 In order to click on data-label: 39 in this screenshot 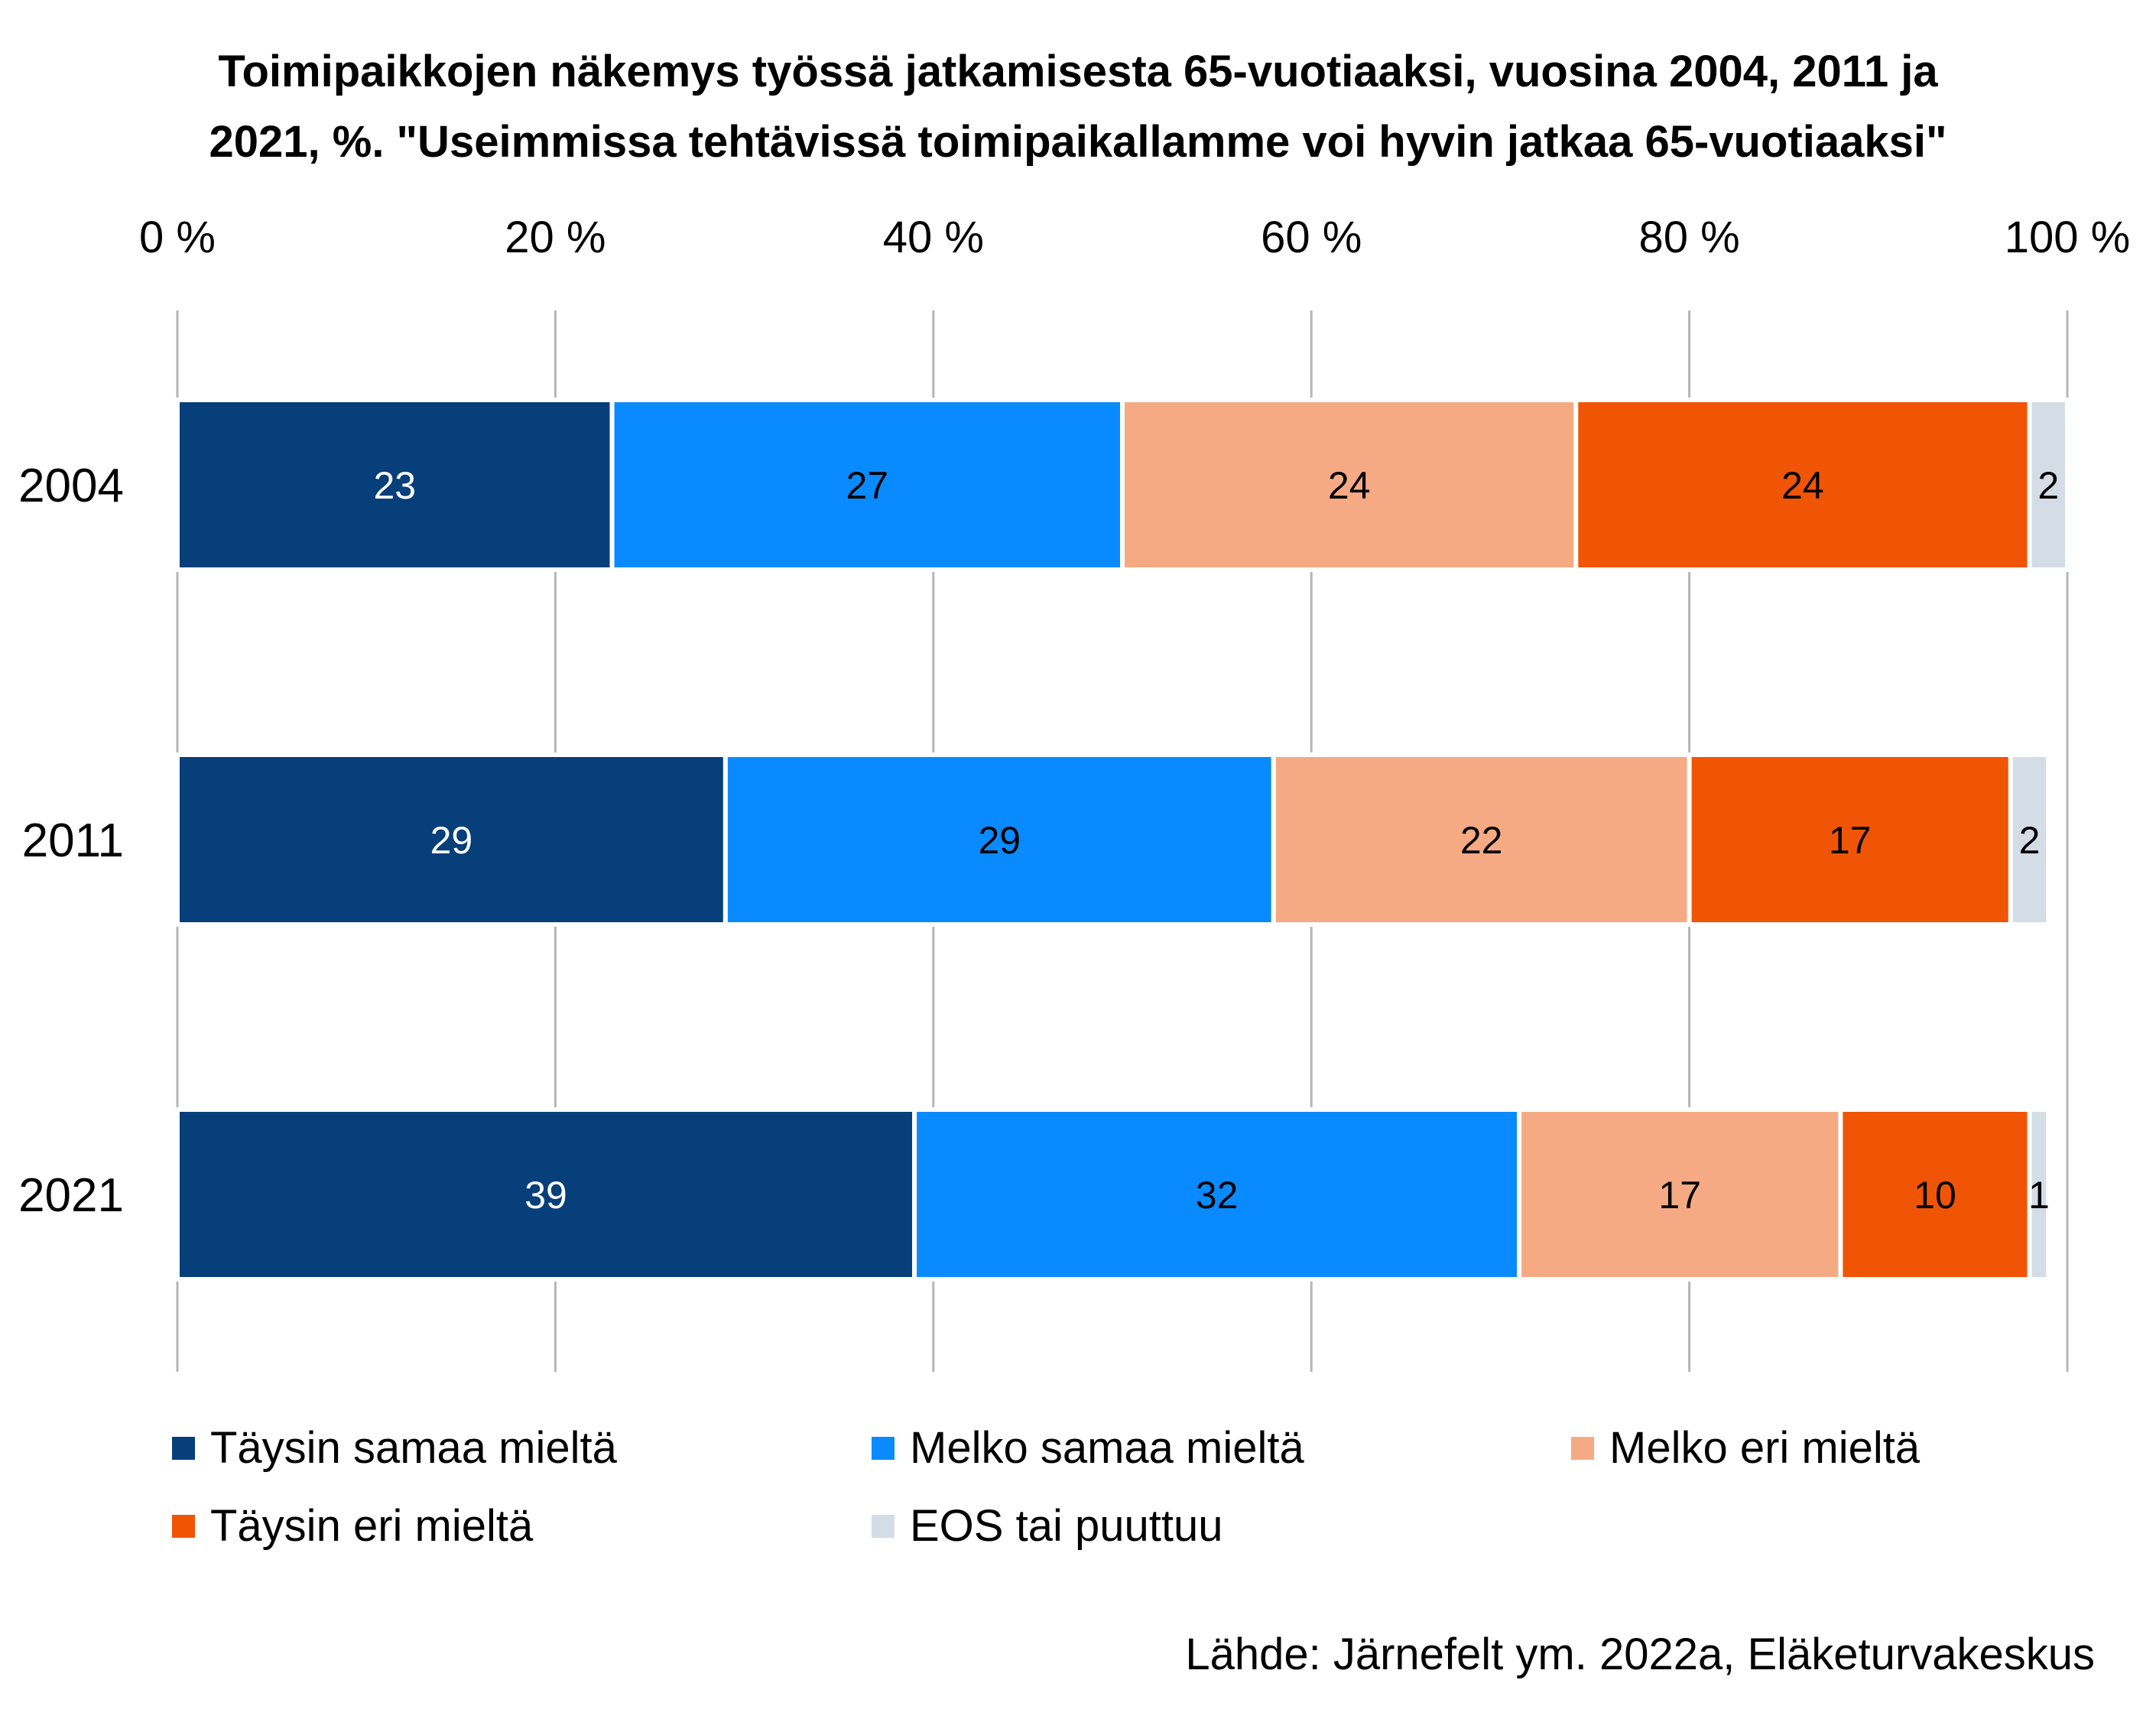, I will do `click(545, 1195)`.